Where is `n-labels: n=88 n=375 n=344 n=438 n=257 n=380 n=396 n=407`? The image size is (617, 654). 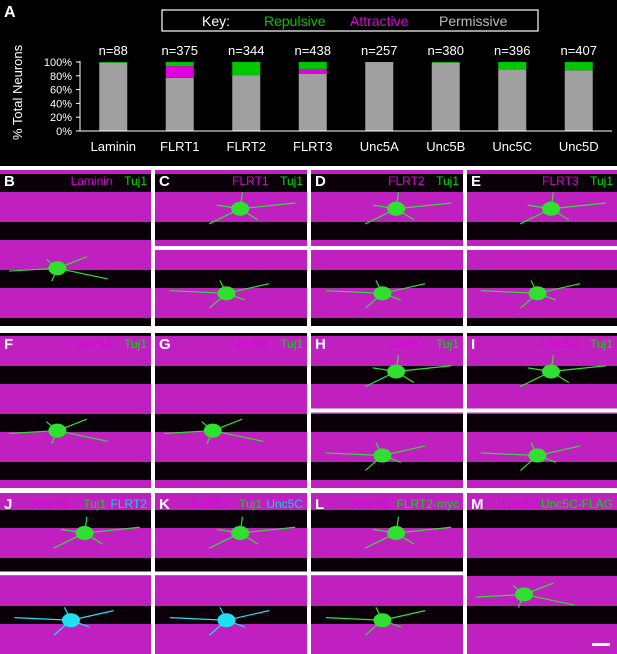
n-labels: n=88 n=375 n=344 n=438 n=257 n=380 n=396 n=407 is located at coordinates (348, 50).